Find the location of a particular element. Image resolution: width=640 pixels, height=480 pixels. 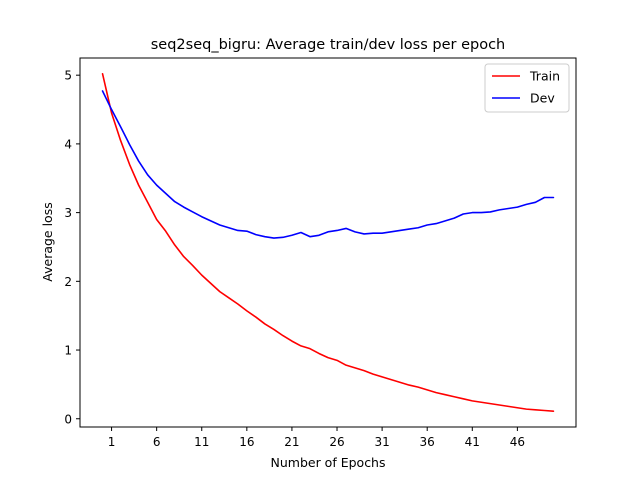

x-tick-label: 41 is located at coordinates (472, 442).